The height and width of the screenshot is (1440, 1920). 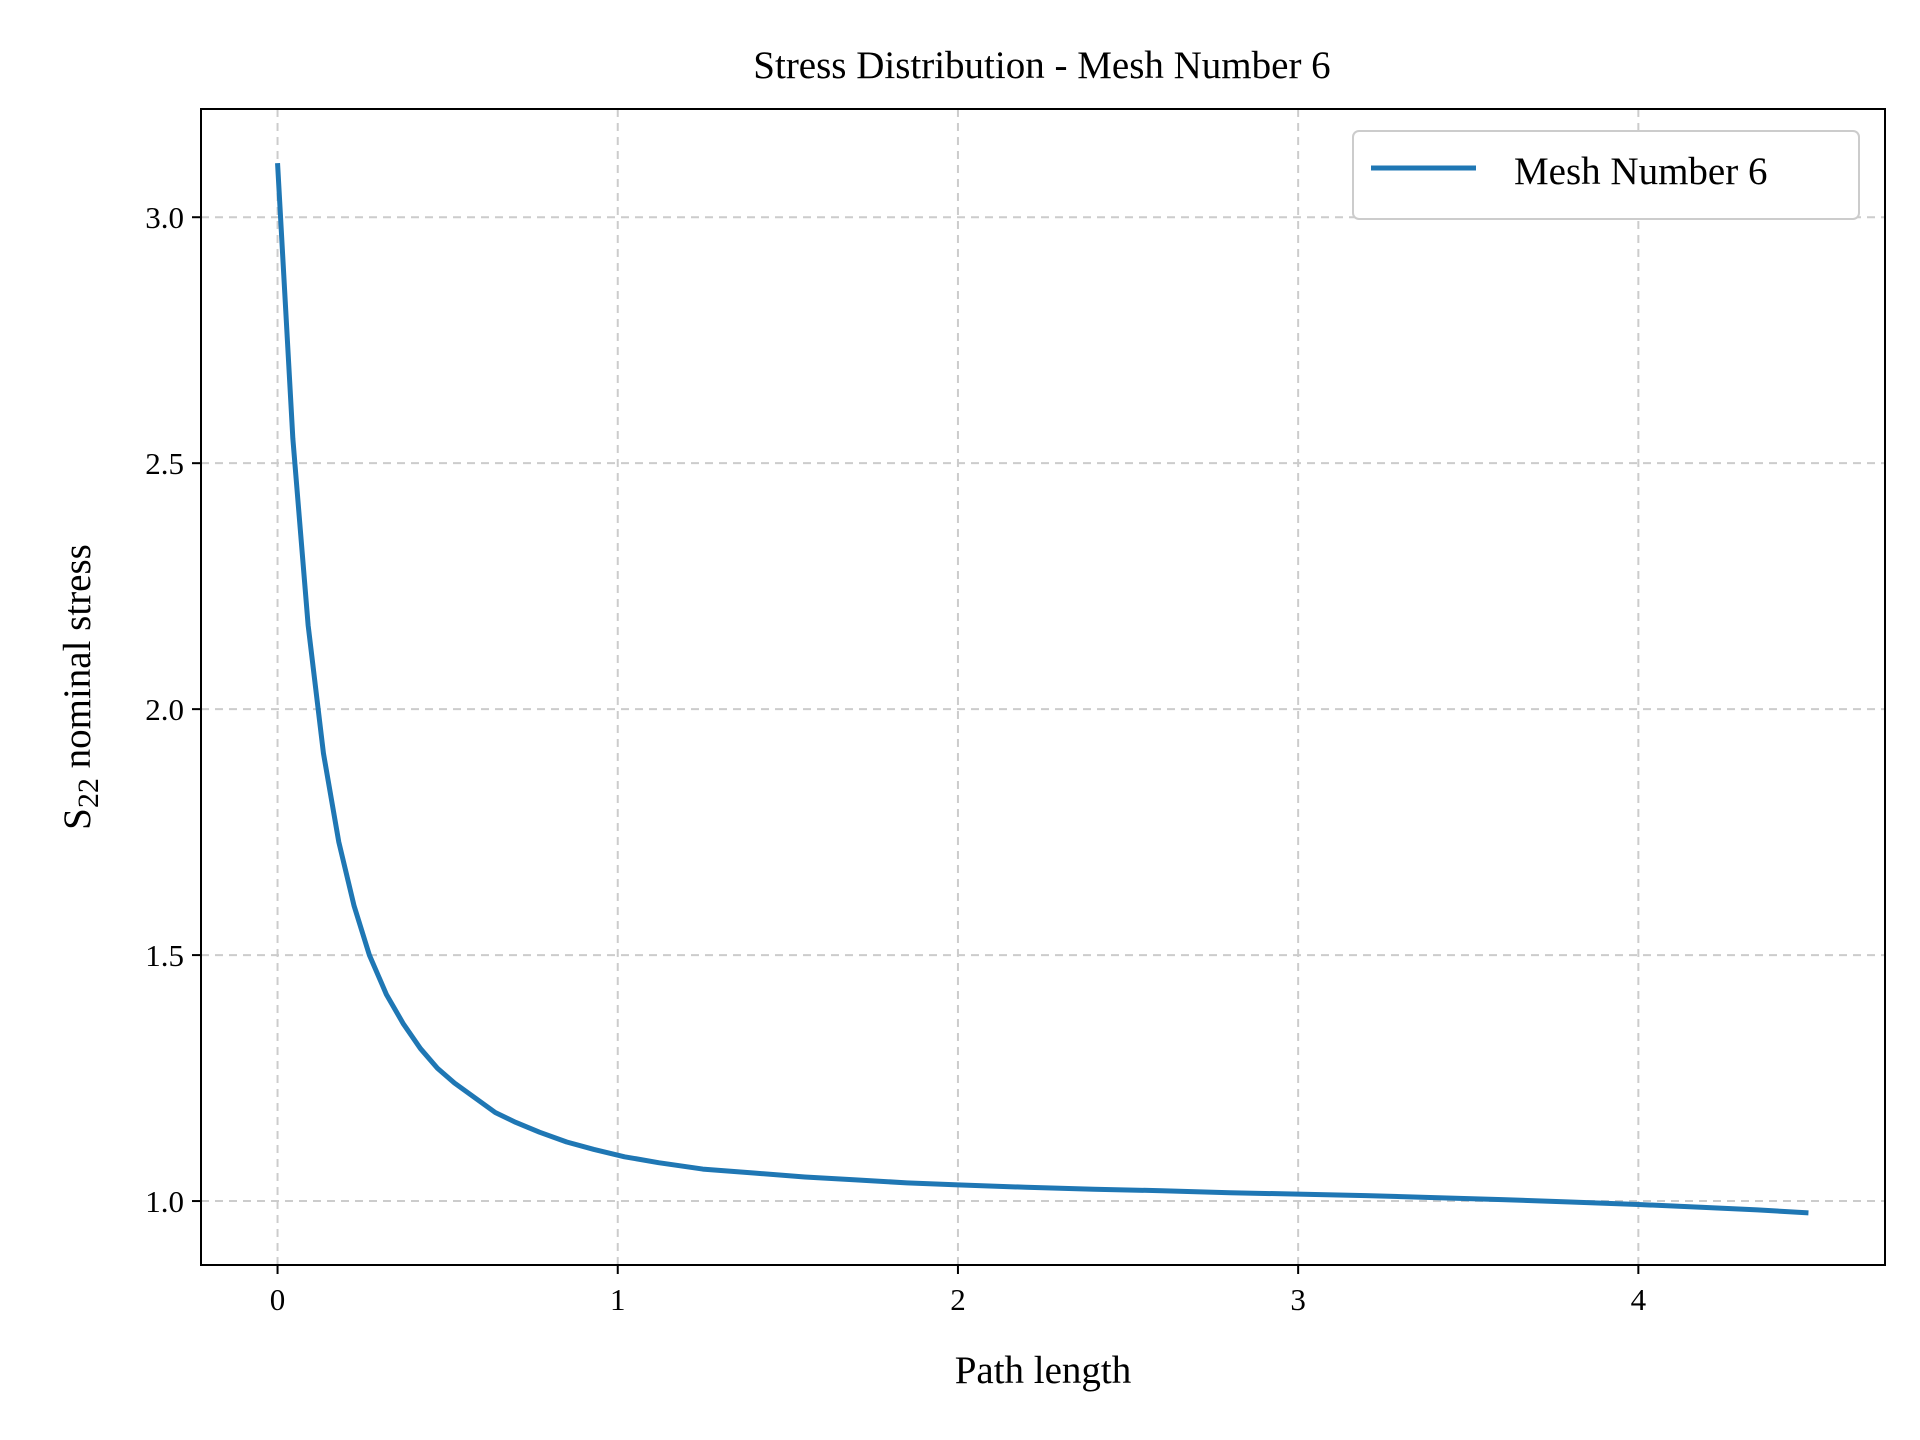 I want to click on y-tick-label: 1.5, so click(x=164, y=955).